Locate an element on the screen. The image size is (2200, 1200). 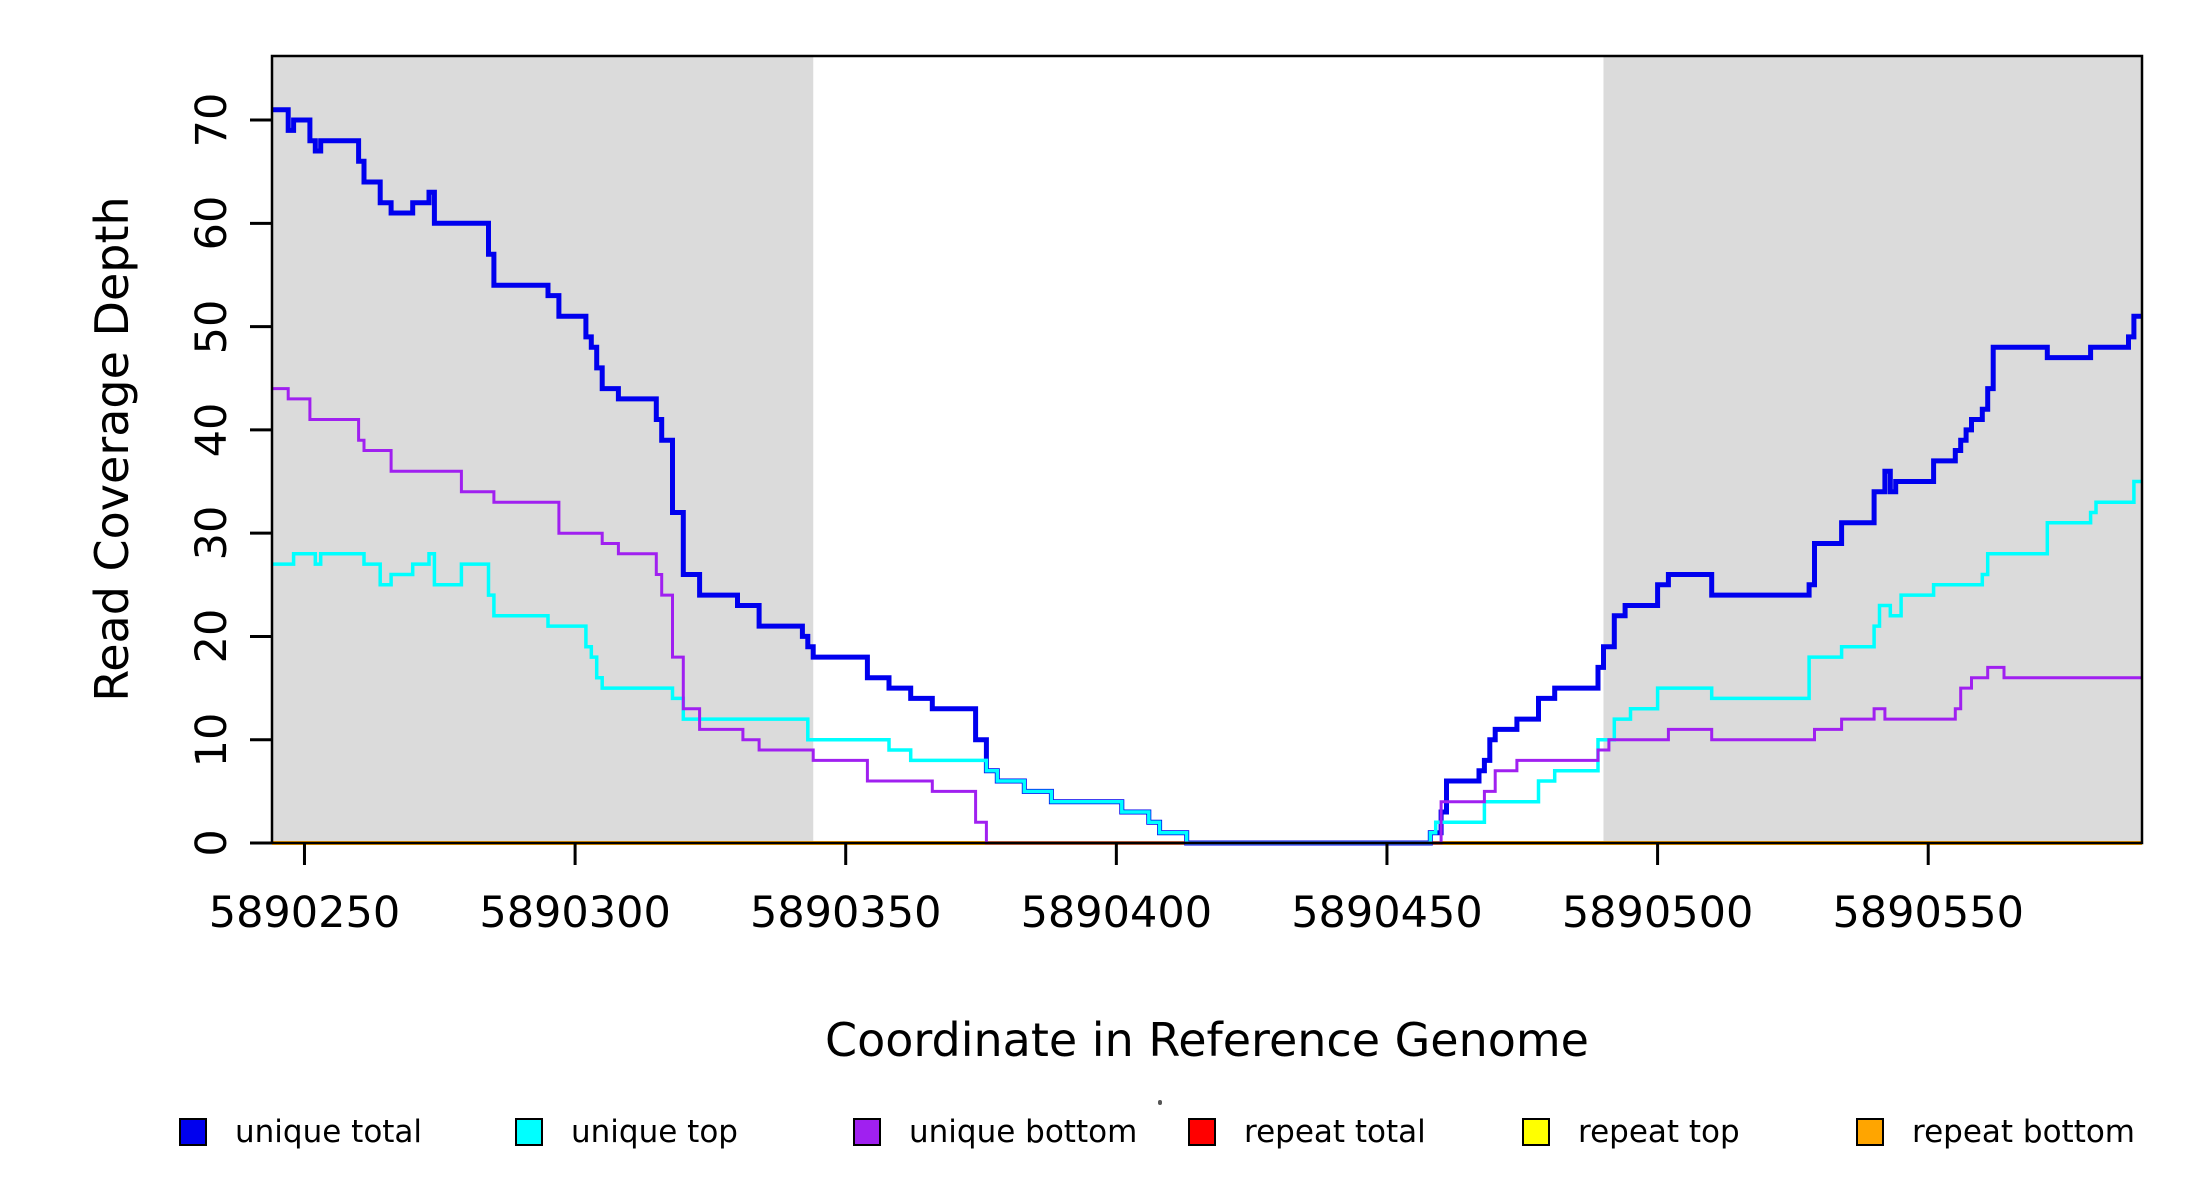
x-axis-title: Coordinate in Reference Genome is located at coordinates (1207, 1040).